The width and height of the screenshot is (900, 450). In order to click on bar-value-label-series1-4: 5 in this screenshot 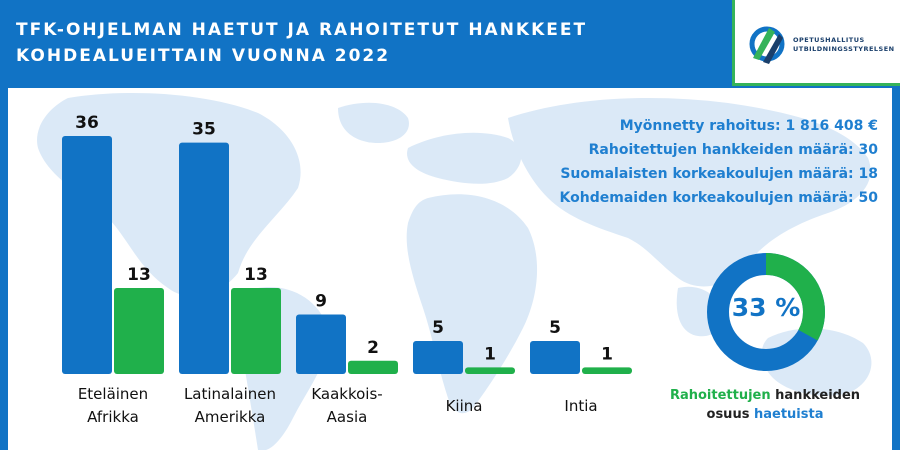, I will do `click(438, 328)`.